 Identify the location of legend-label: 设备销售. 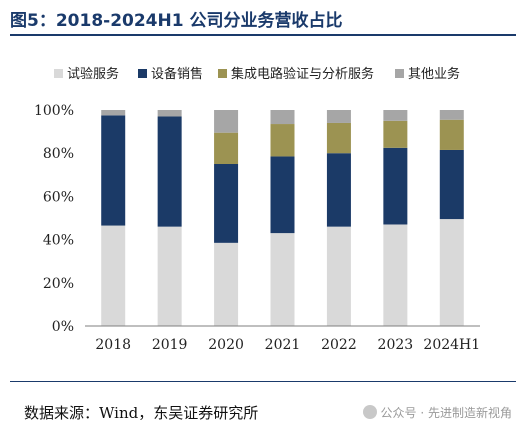
(177, 74).